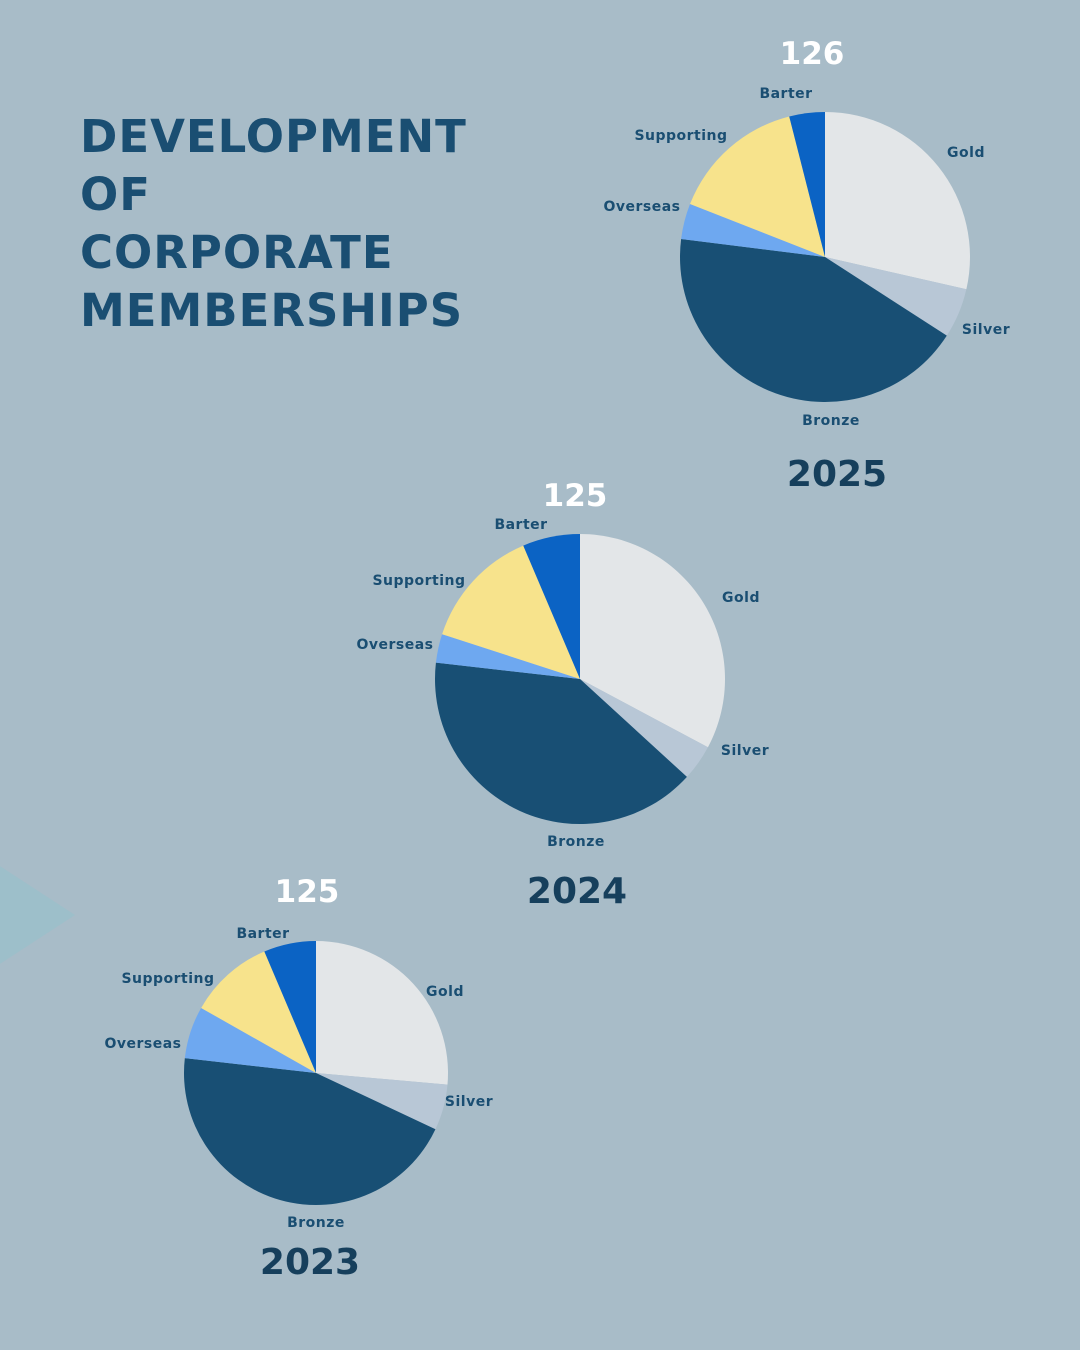 The width and height of the screenshot is (1080, 1350). Describe the element at coordinates (644, 728) in the screenshot. I see `pie-slice-silver-2024` at that location.